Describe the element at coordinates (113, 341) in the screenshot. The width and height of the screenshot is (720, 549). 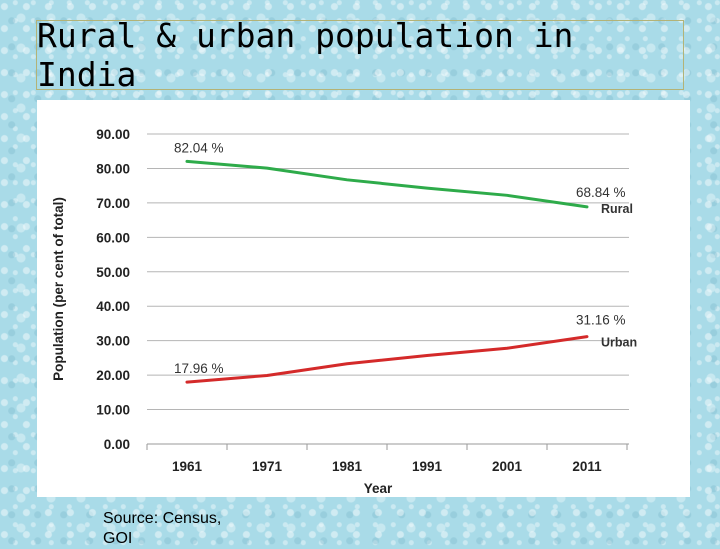
I see `y-tick-label: 30.00` at that location.